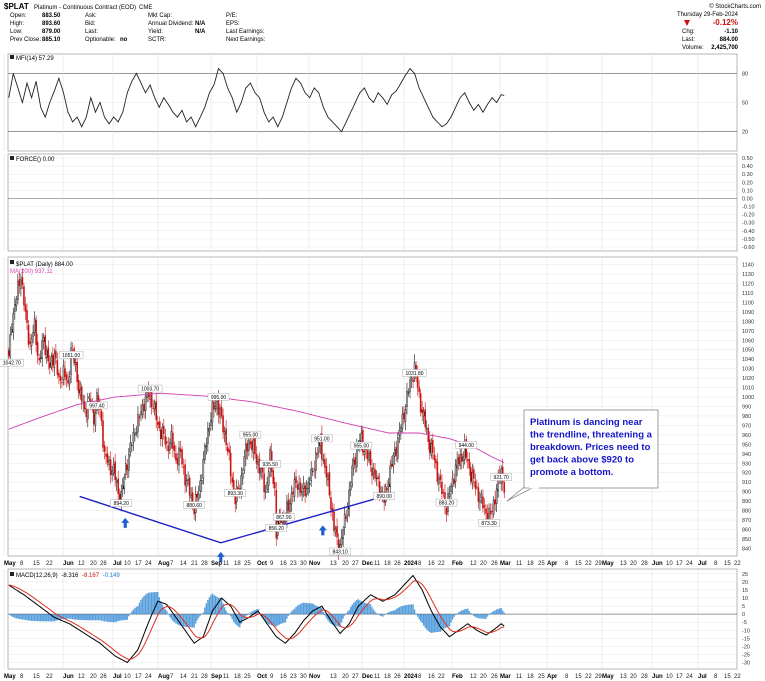 The width and height of the screenshot is (765, 681). Describe the element at coordinates (372, 619) in the screenshot. I see `macd-panel` at that location.